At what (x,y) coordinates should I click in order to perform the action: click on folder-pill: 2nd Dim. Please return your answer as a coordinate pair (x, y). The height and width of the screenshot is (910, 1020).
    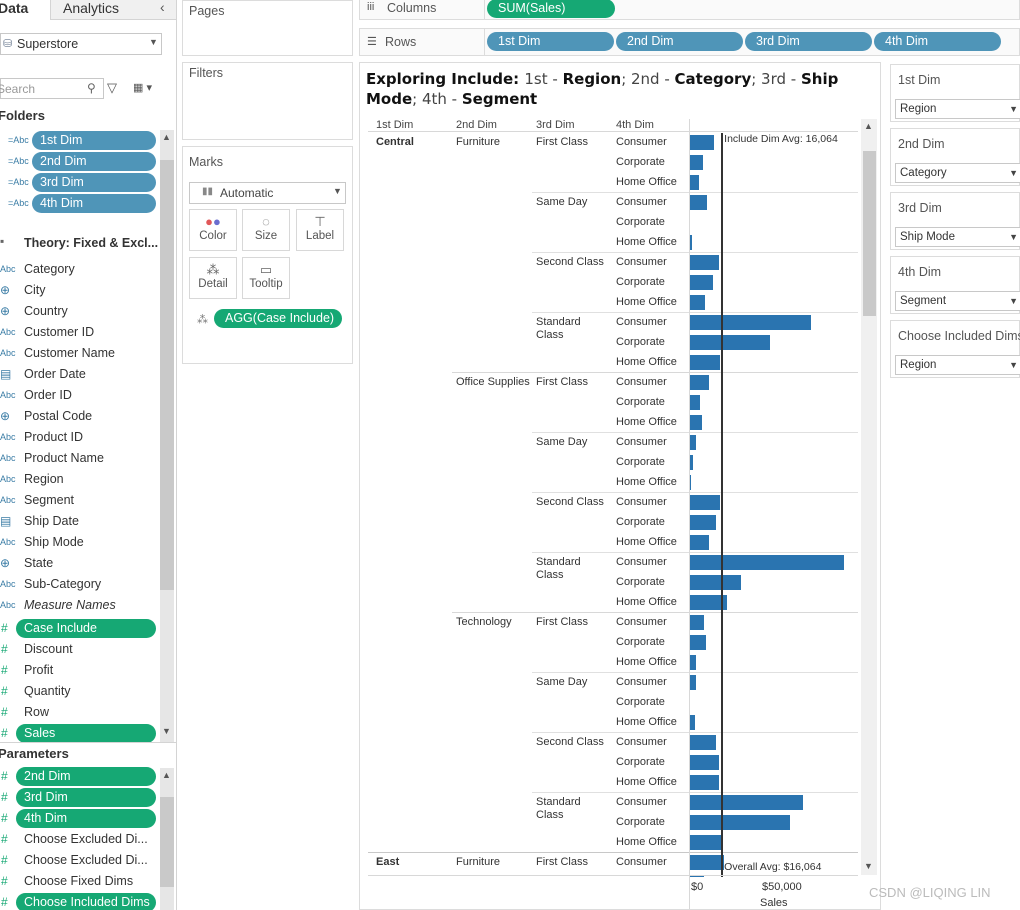
    Looking at the image, I should click on (94, 161).